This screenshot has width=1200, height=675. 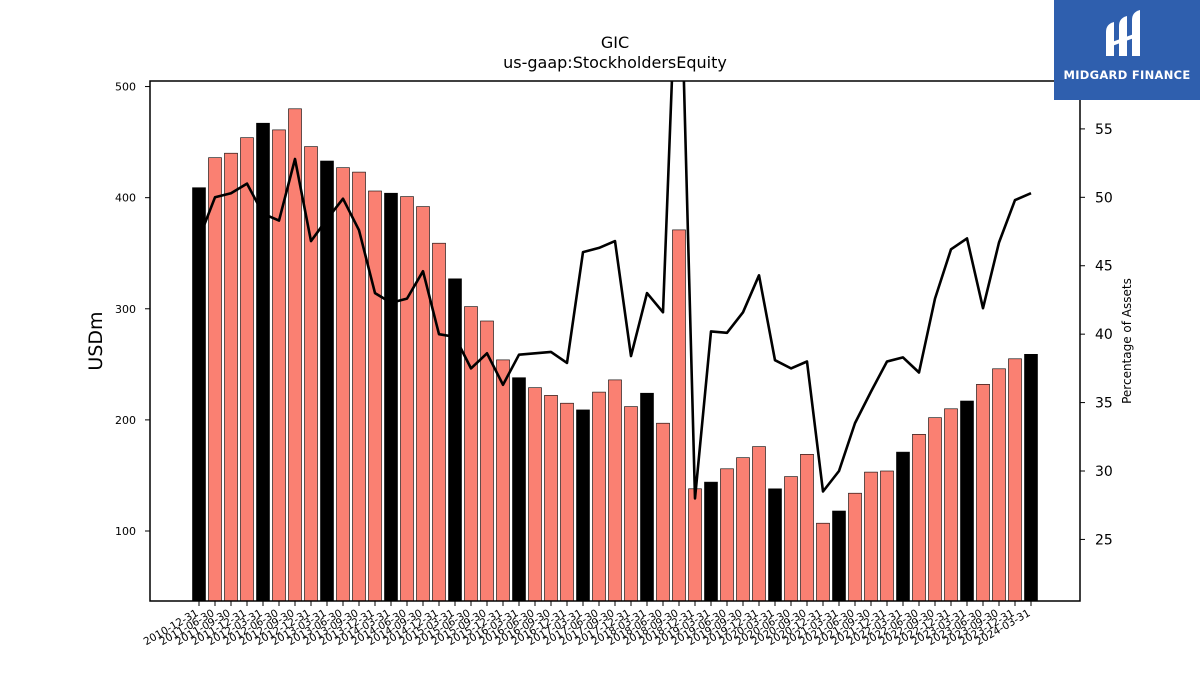 What do you see at coordinates (125, 531) in the screenshot?
I see `y-tick-label: 100` at bounding box center [125, 531].